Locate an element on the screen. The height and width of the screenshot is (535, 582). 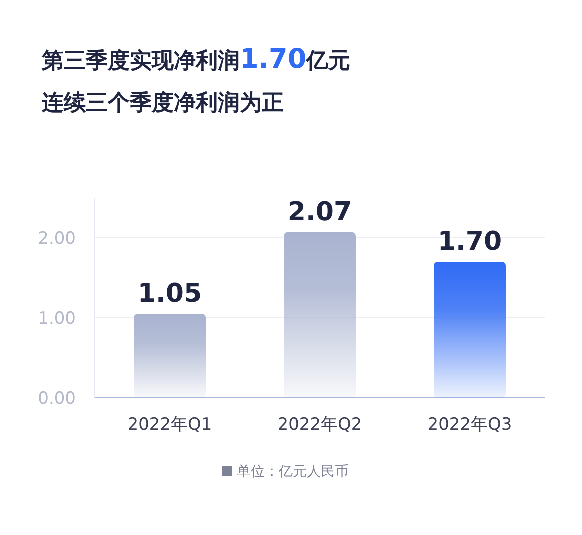
chart-title: 第三季度实现净利润1.70亿元 is located at coordinates (196, 59).